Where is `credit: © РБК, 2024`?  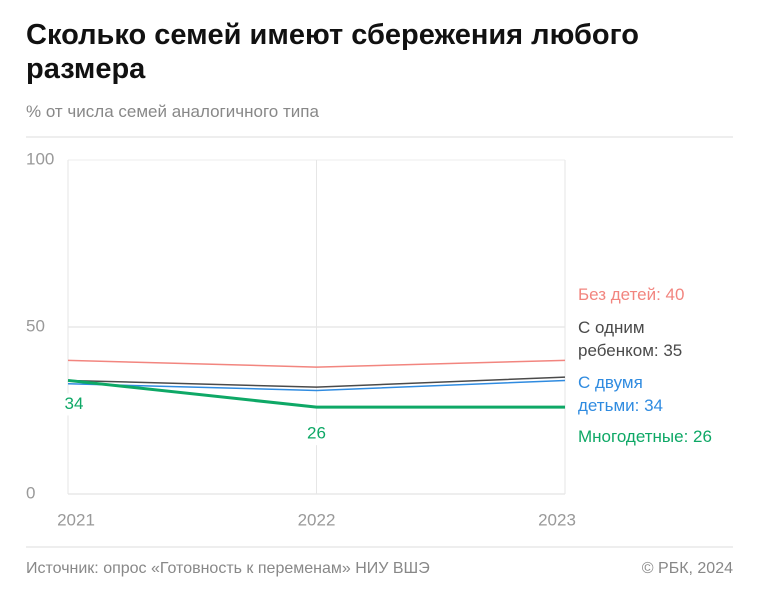 credit: © РБК, 2024 is located at coordinates (687, 568).